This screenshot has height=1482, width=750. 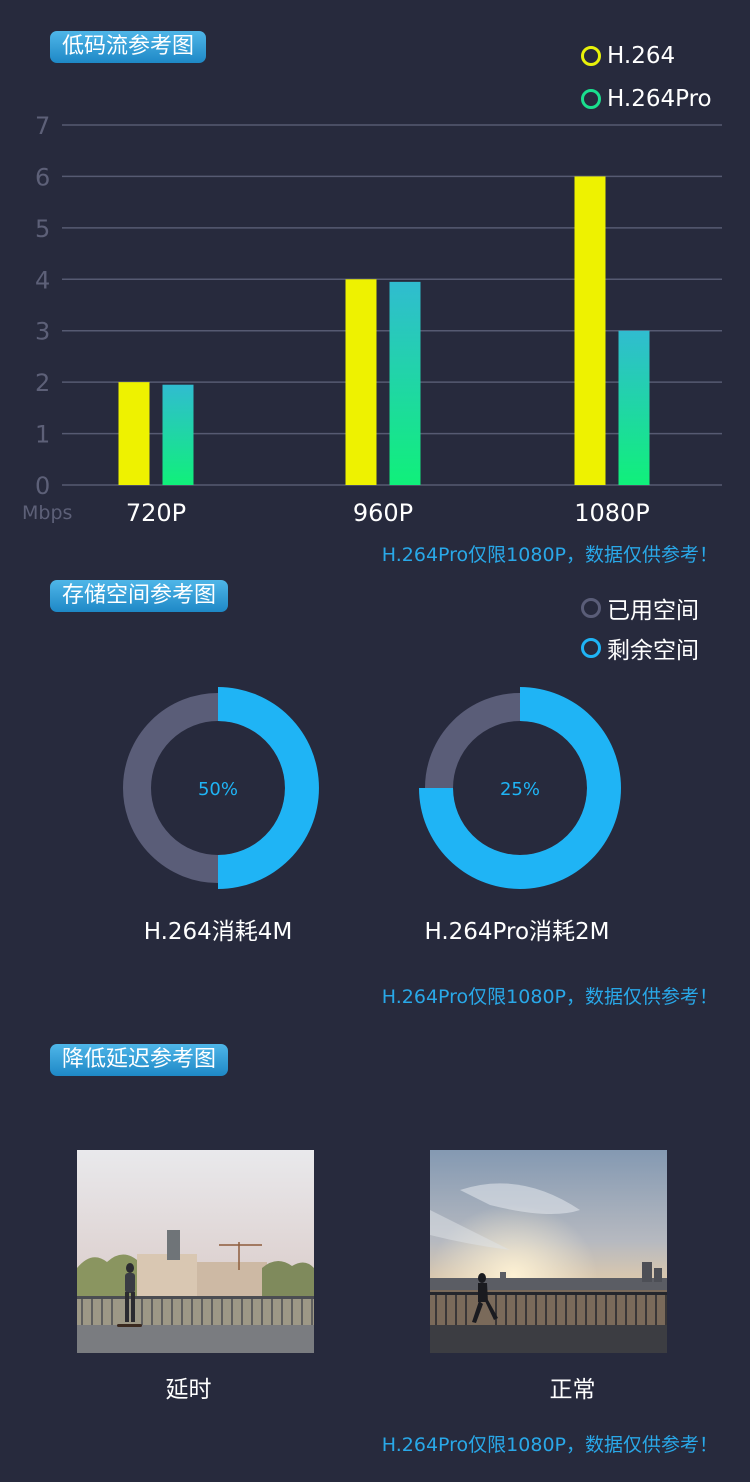 What do you see at coordinates (590, 330) in the screenshot?
I see `bar-h264-1080P` at bounding box center [590, 330].